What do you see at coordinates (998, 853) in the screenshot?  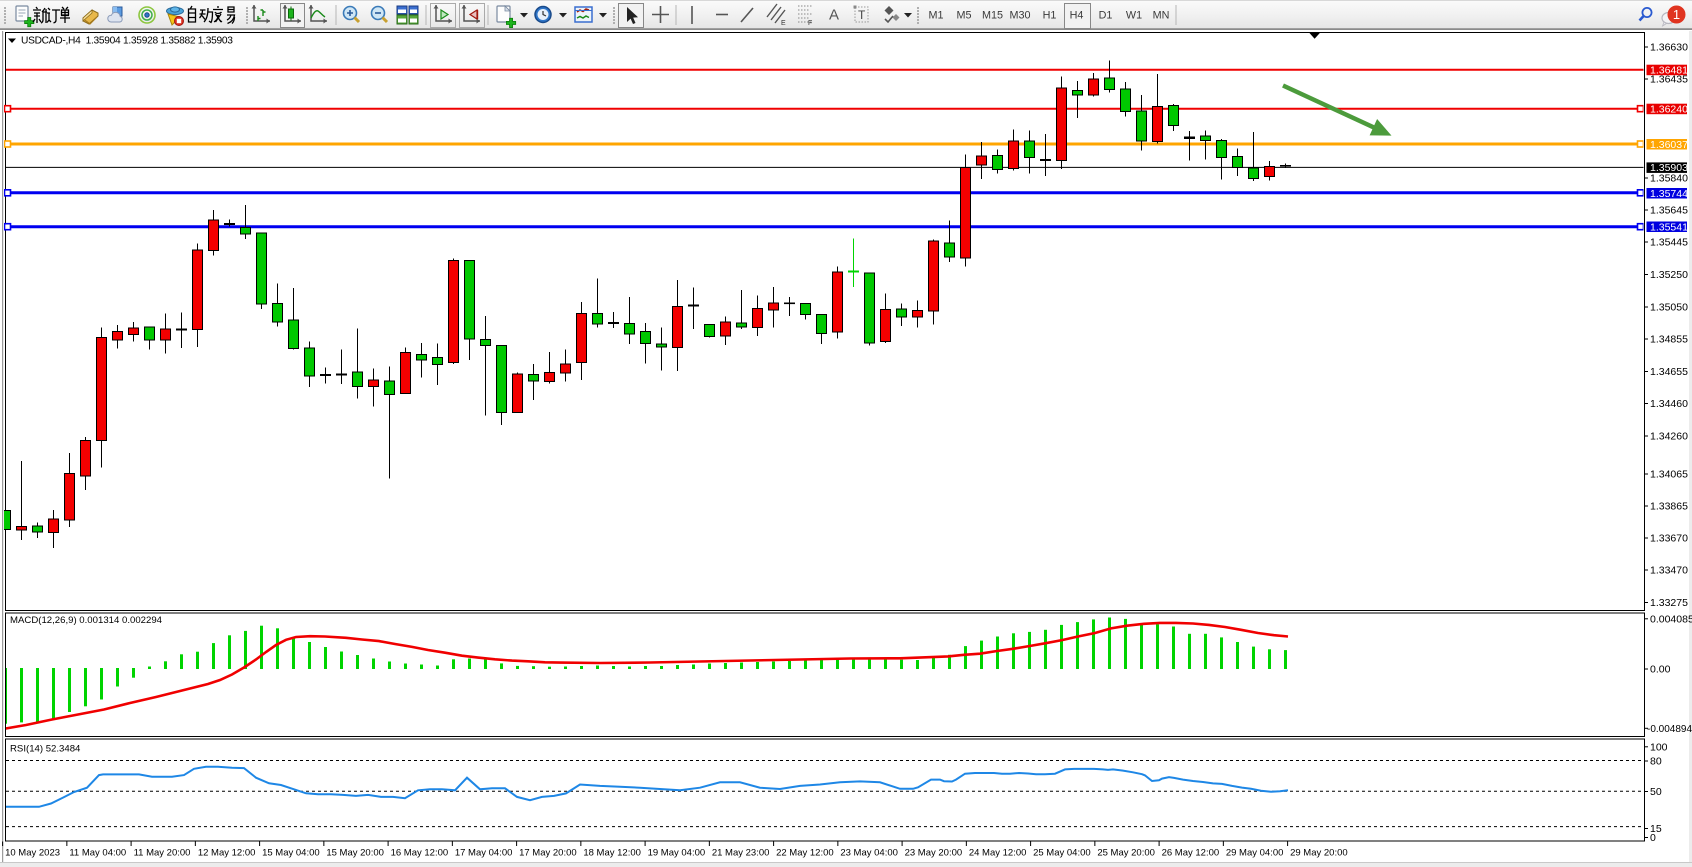 I see `svg-text: 24 May 12:00` at bounding box center [998, 853].